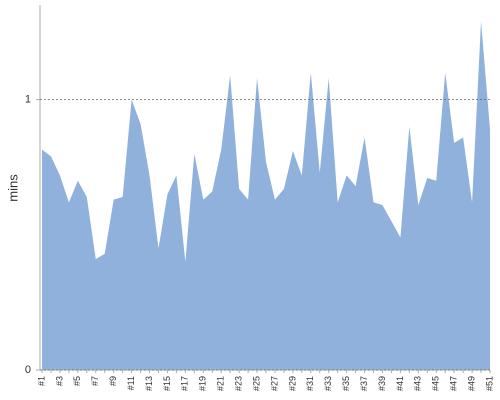 The height and width of the screenshot is (400, 500). What do you see at coordinates (113, 381) in the screenshot?
I see `x-tick-label: #9` at bounding box center [113, 381].